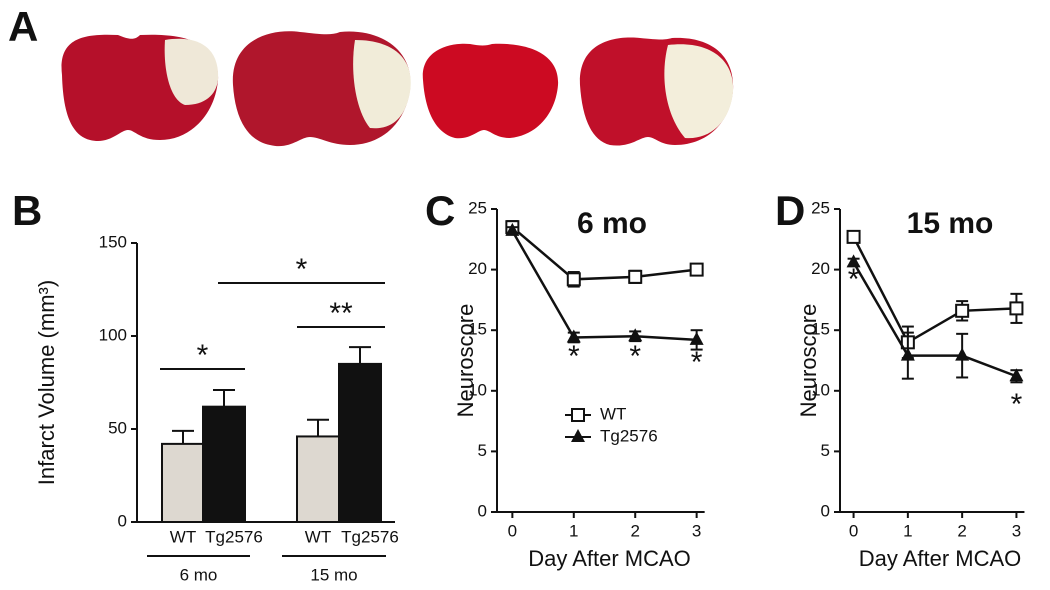 Image resolution: width=1050 pixels, height=590 pixels. What do you see at coordinates (27, 210) in the screenshot?
I see `panel-label: B` at bounding box center [27, 210].